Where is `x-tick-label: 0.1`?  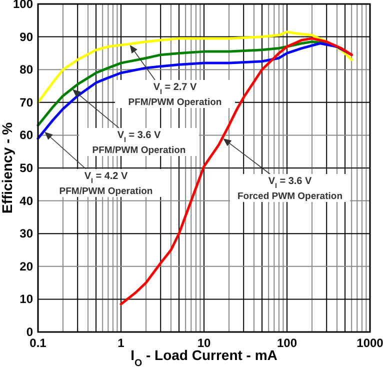 x-tick-label: 0.1 is located at coordinates (38, 343).